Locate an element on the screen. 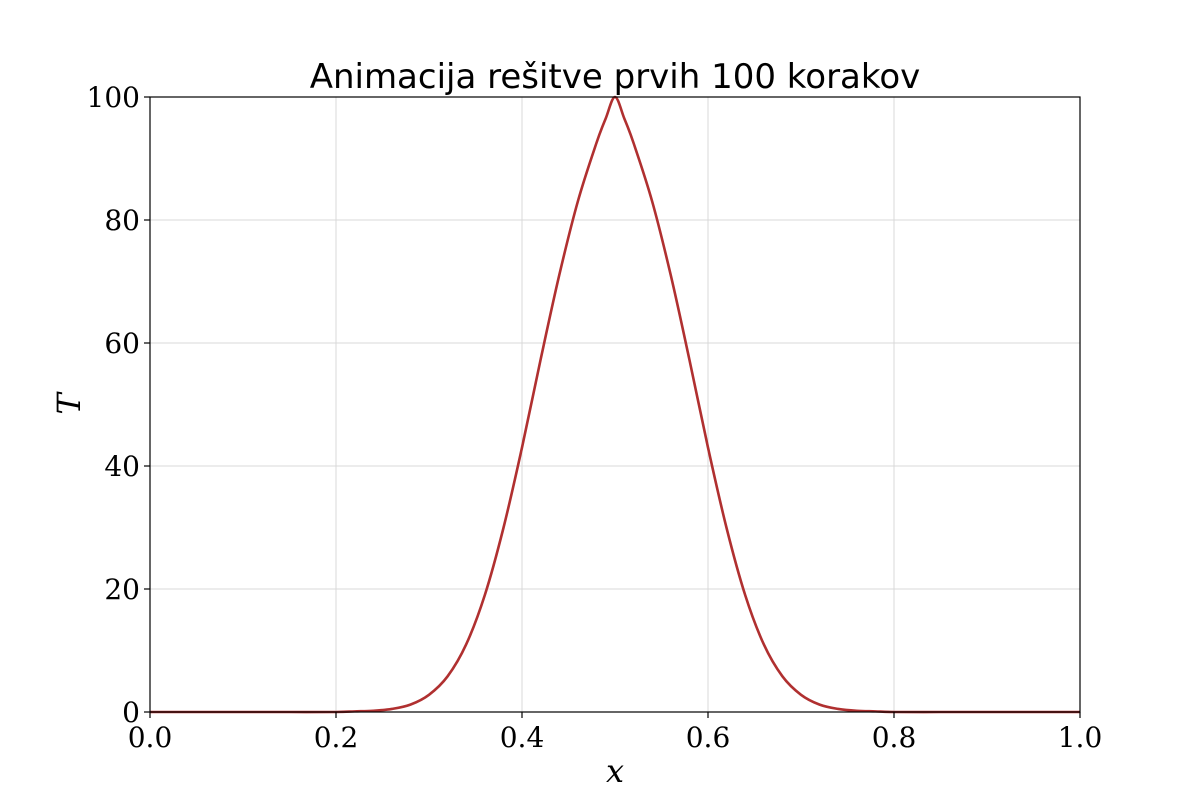  x-tick-label: 0.6 is located at coordinates (708, 737).